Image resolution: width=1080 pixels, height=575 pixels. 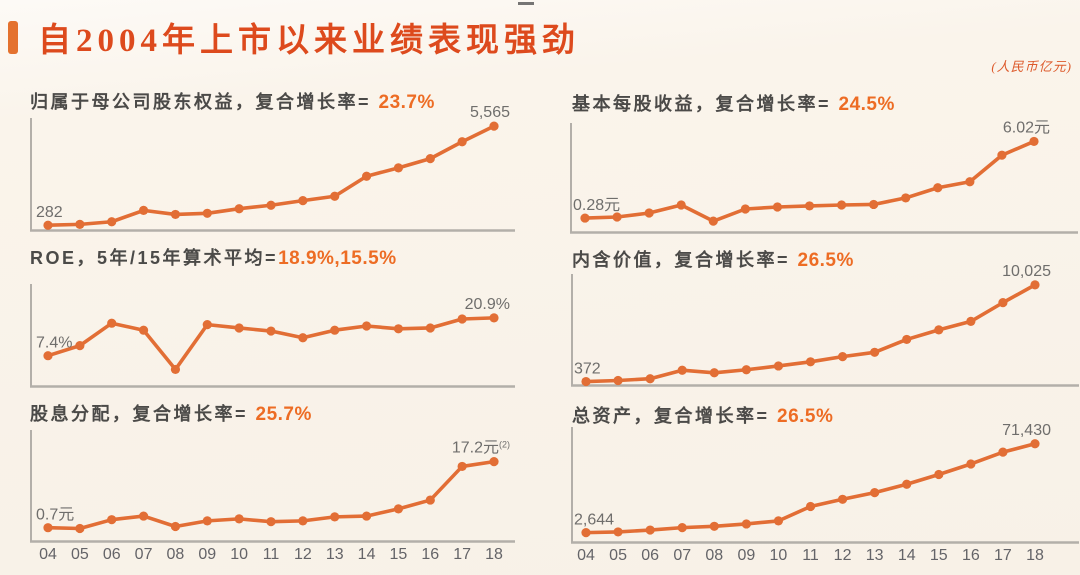 What do you see at coordinates (337, 258) in the screenshot?
I see `chart-title-roe-accent: 18.9%,15.5%` at bounding box center [337, 258].